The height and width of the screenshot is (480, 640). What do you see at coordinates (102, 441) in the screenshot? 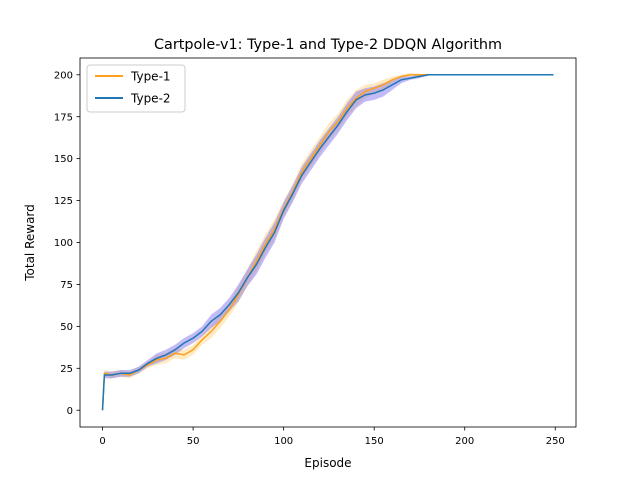
I see `x-tick-label: 0` at bounding box center [102, 441].